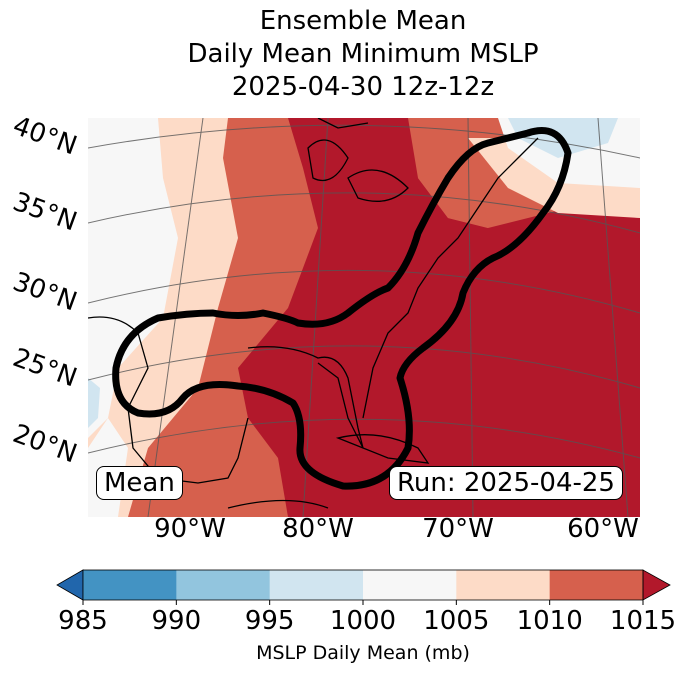 The width and height of the screenshot is (688, 674). I want to click on colorbar-tick-label: 985, so click(83, 621).